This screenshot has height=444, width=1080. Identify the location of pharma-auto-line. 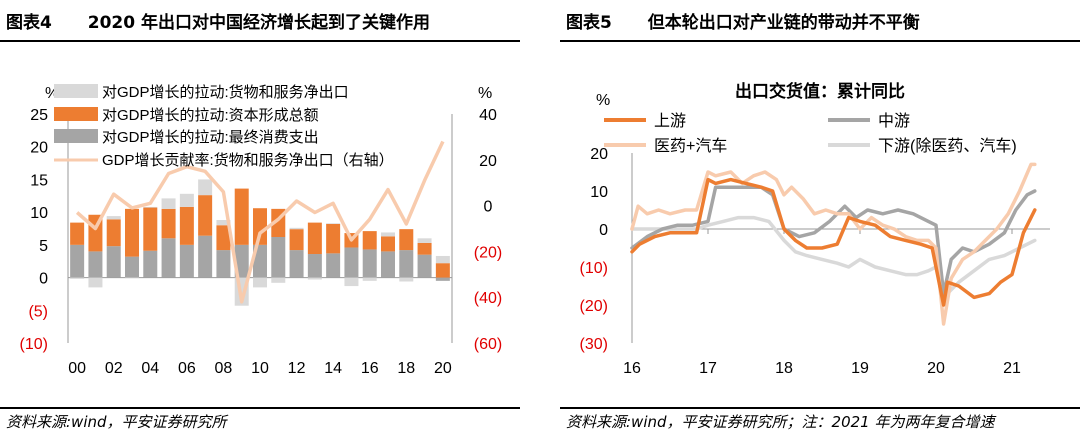
(833, 244).